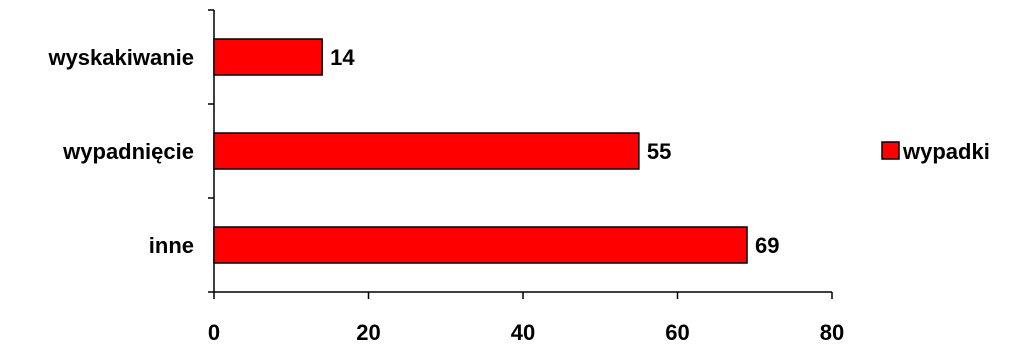 The height and width of the screenshot is (345, 1020). I want to click on legend: wypadki, so click(935, 151).